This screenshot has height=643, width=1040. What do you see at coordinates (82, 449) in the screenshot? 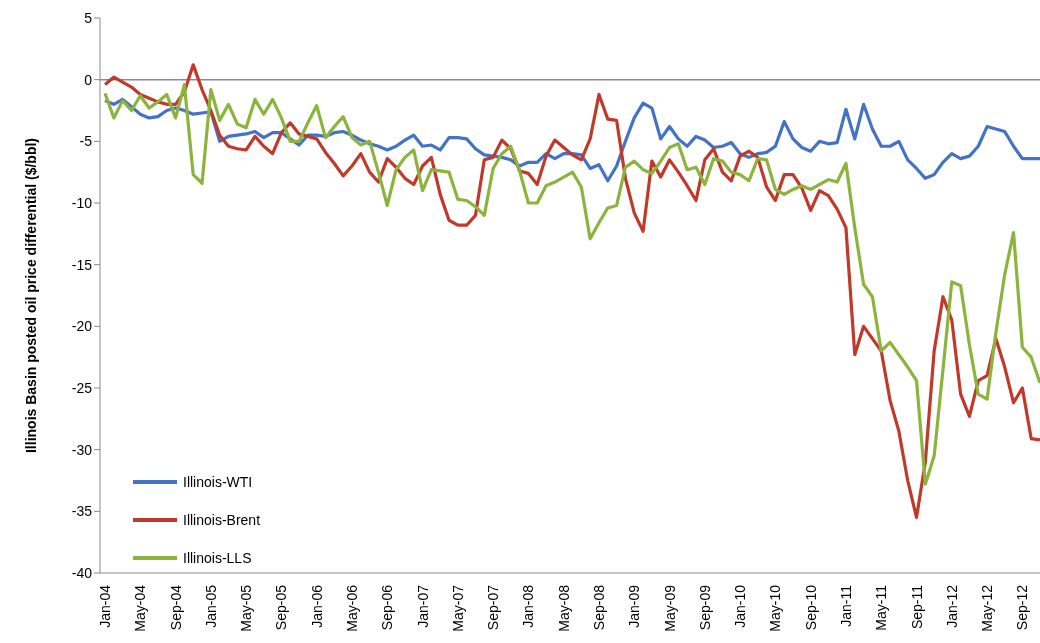
I see `y-tick-label: -30` at bounding box center [82, 449].